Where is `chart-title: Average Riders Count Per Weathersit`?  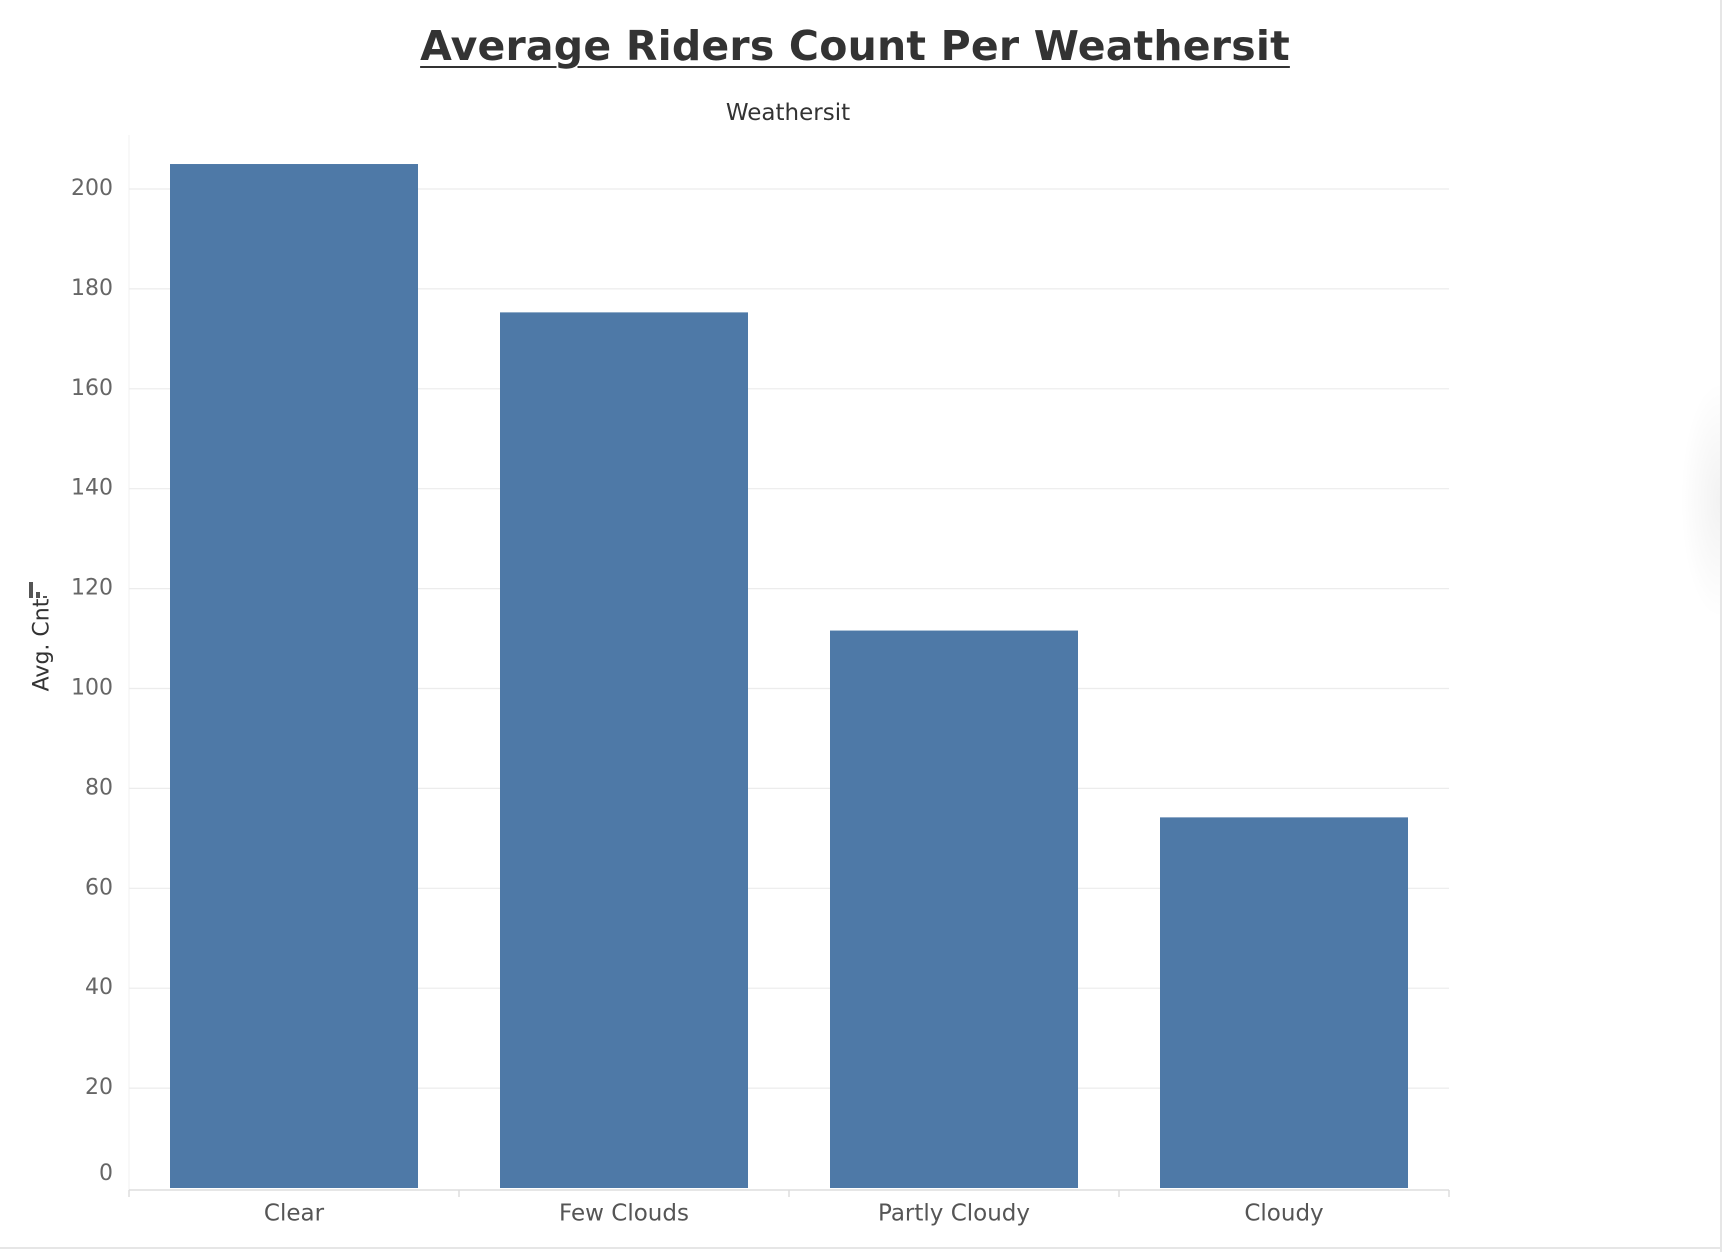
chart-title: Average Riders Count Per Weathersit is located at coordinates (855, 46).